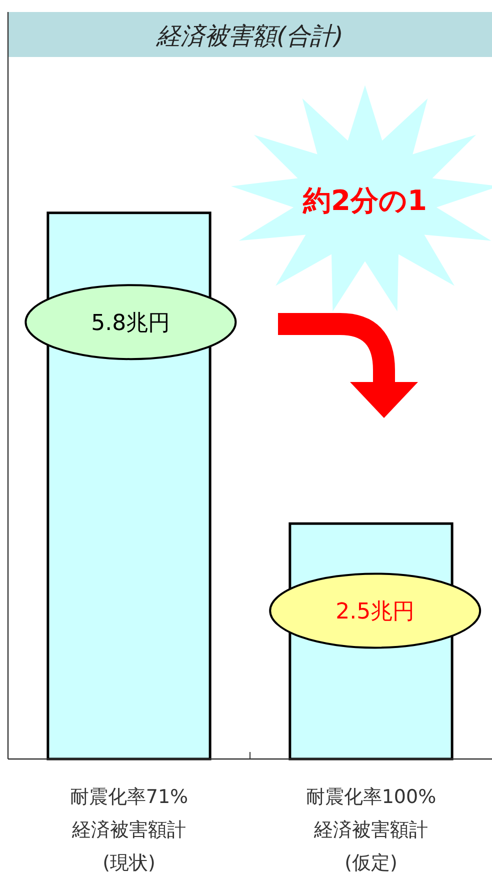 The height and width of the screenshot is (874, 492). I want to click on x-tick-label: 耐震化率100% 経済被害額計 (仮定), so click(371, 830).